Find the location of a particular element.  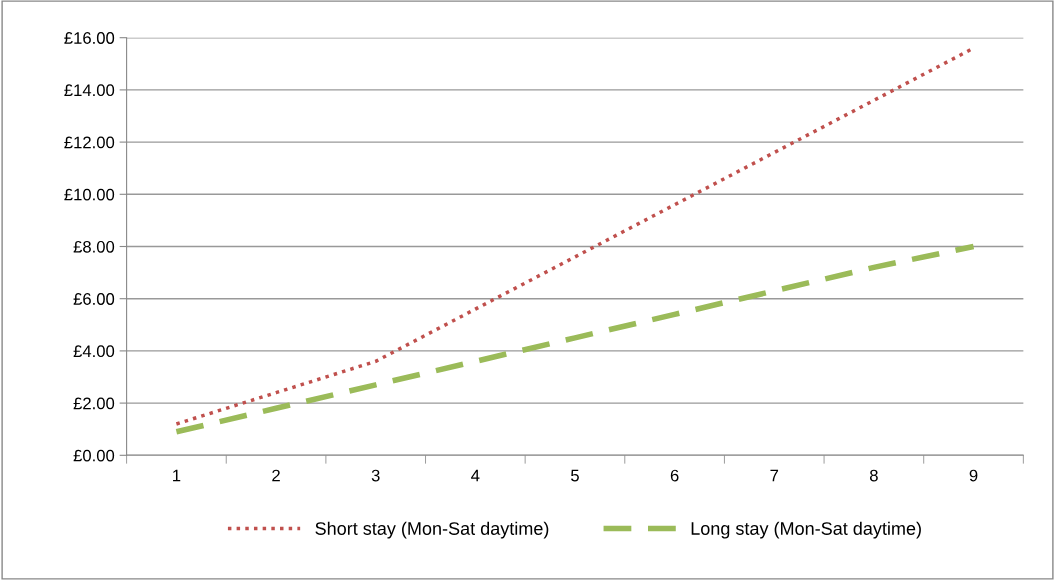

legend-label: Long stay (Mon-Sat daytime) is located at coordinates (806, 530).